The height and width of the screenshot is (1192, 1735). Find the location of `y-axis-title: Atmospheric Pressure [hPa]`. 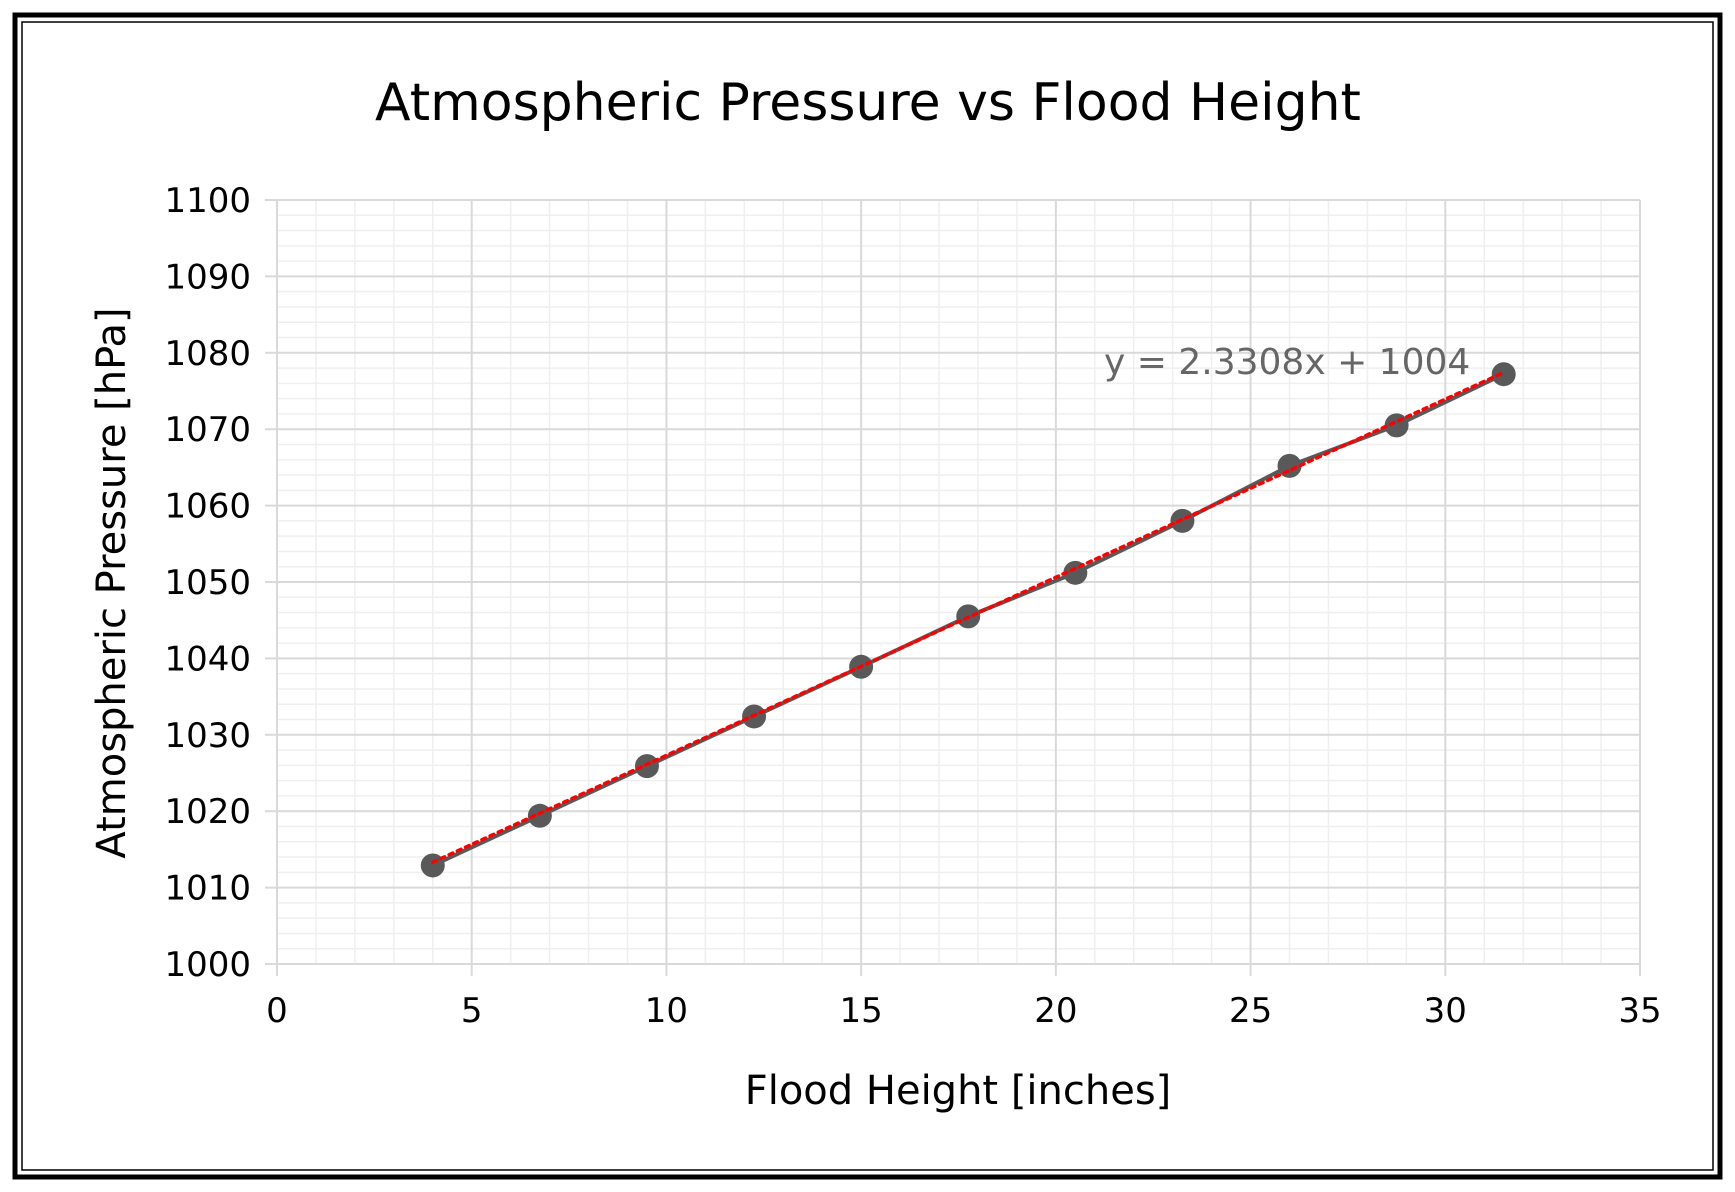

y-axis-title: Atmospheric Pressure [hPa] is located at coordinates (112, 582).